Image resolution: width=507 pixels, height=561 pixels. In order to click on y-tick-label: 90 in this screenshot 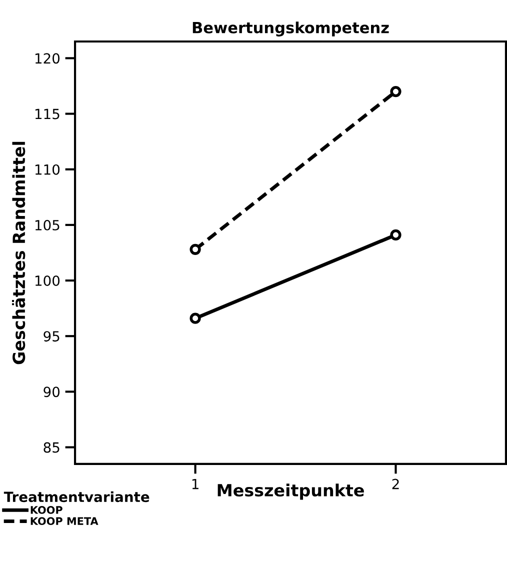, I will do `click(52, 392)`.